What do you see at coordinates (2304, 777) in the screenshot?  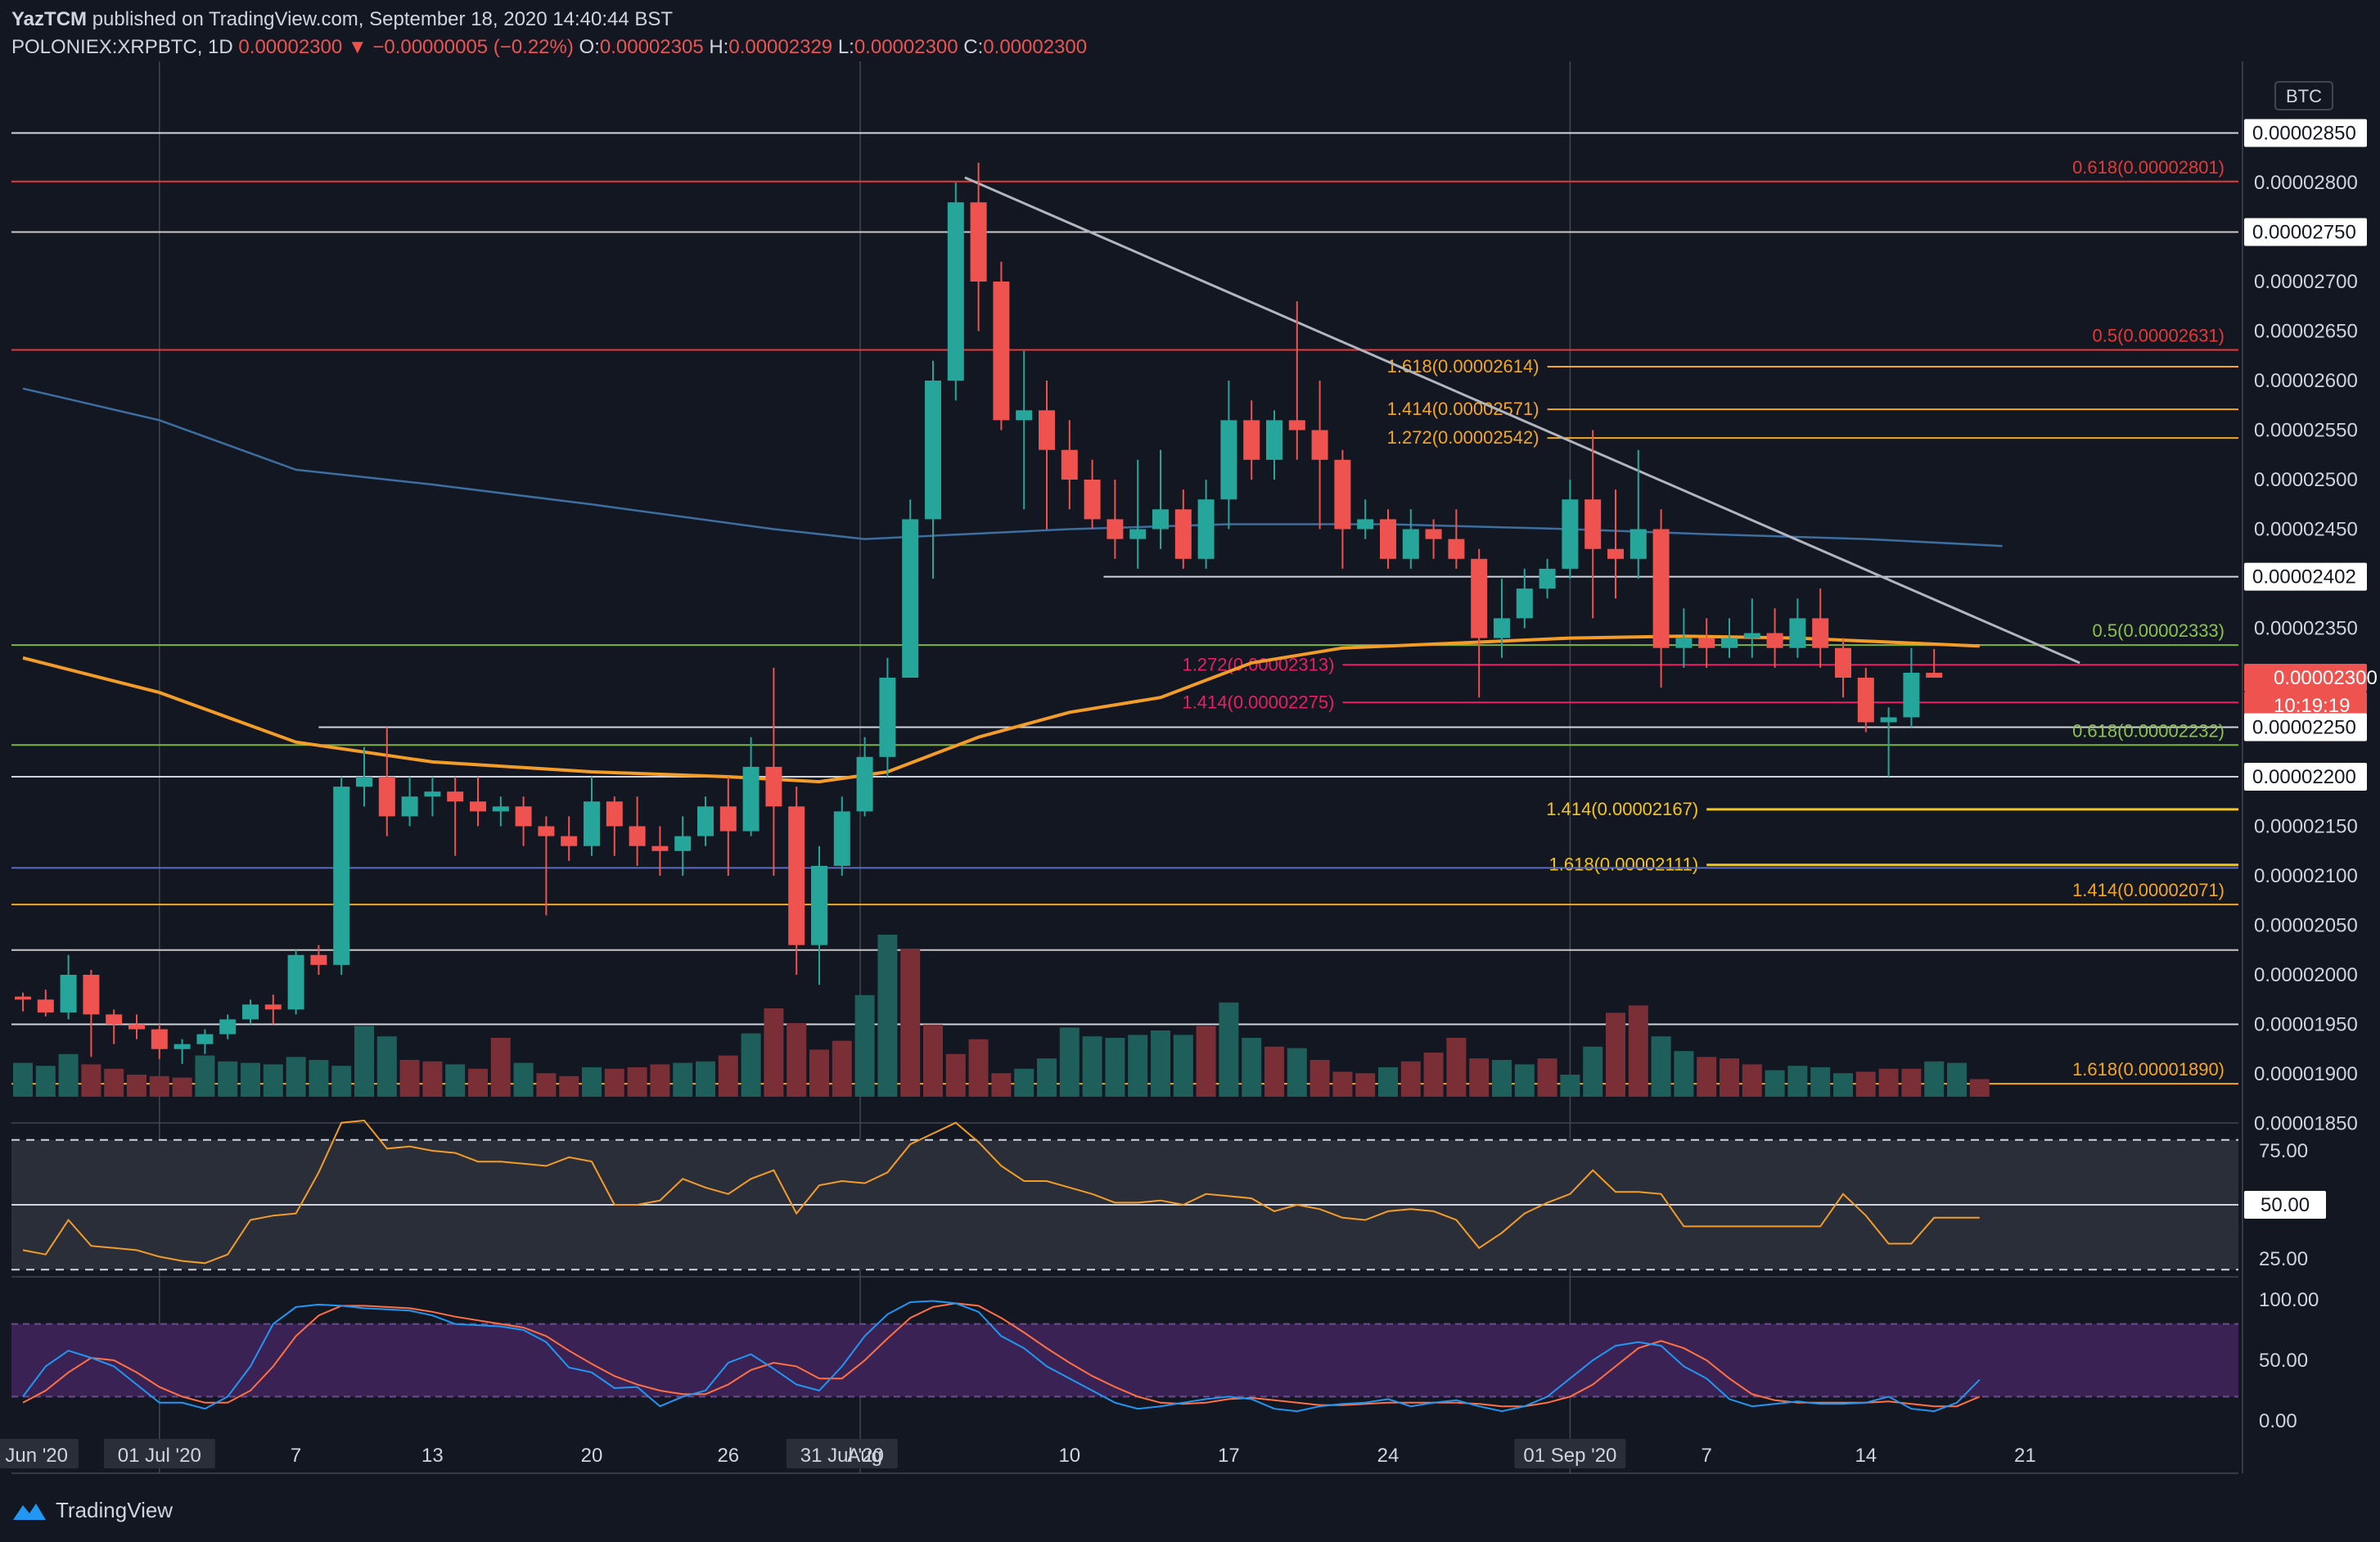 I see `price-box-label: 0.00002200` at bounding box center [2304, 777].